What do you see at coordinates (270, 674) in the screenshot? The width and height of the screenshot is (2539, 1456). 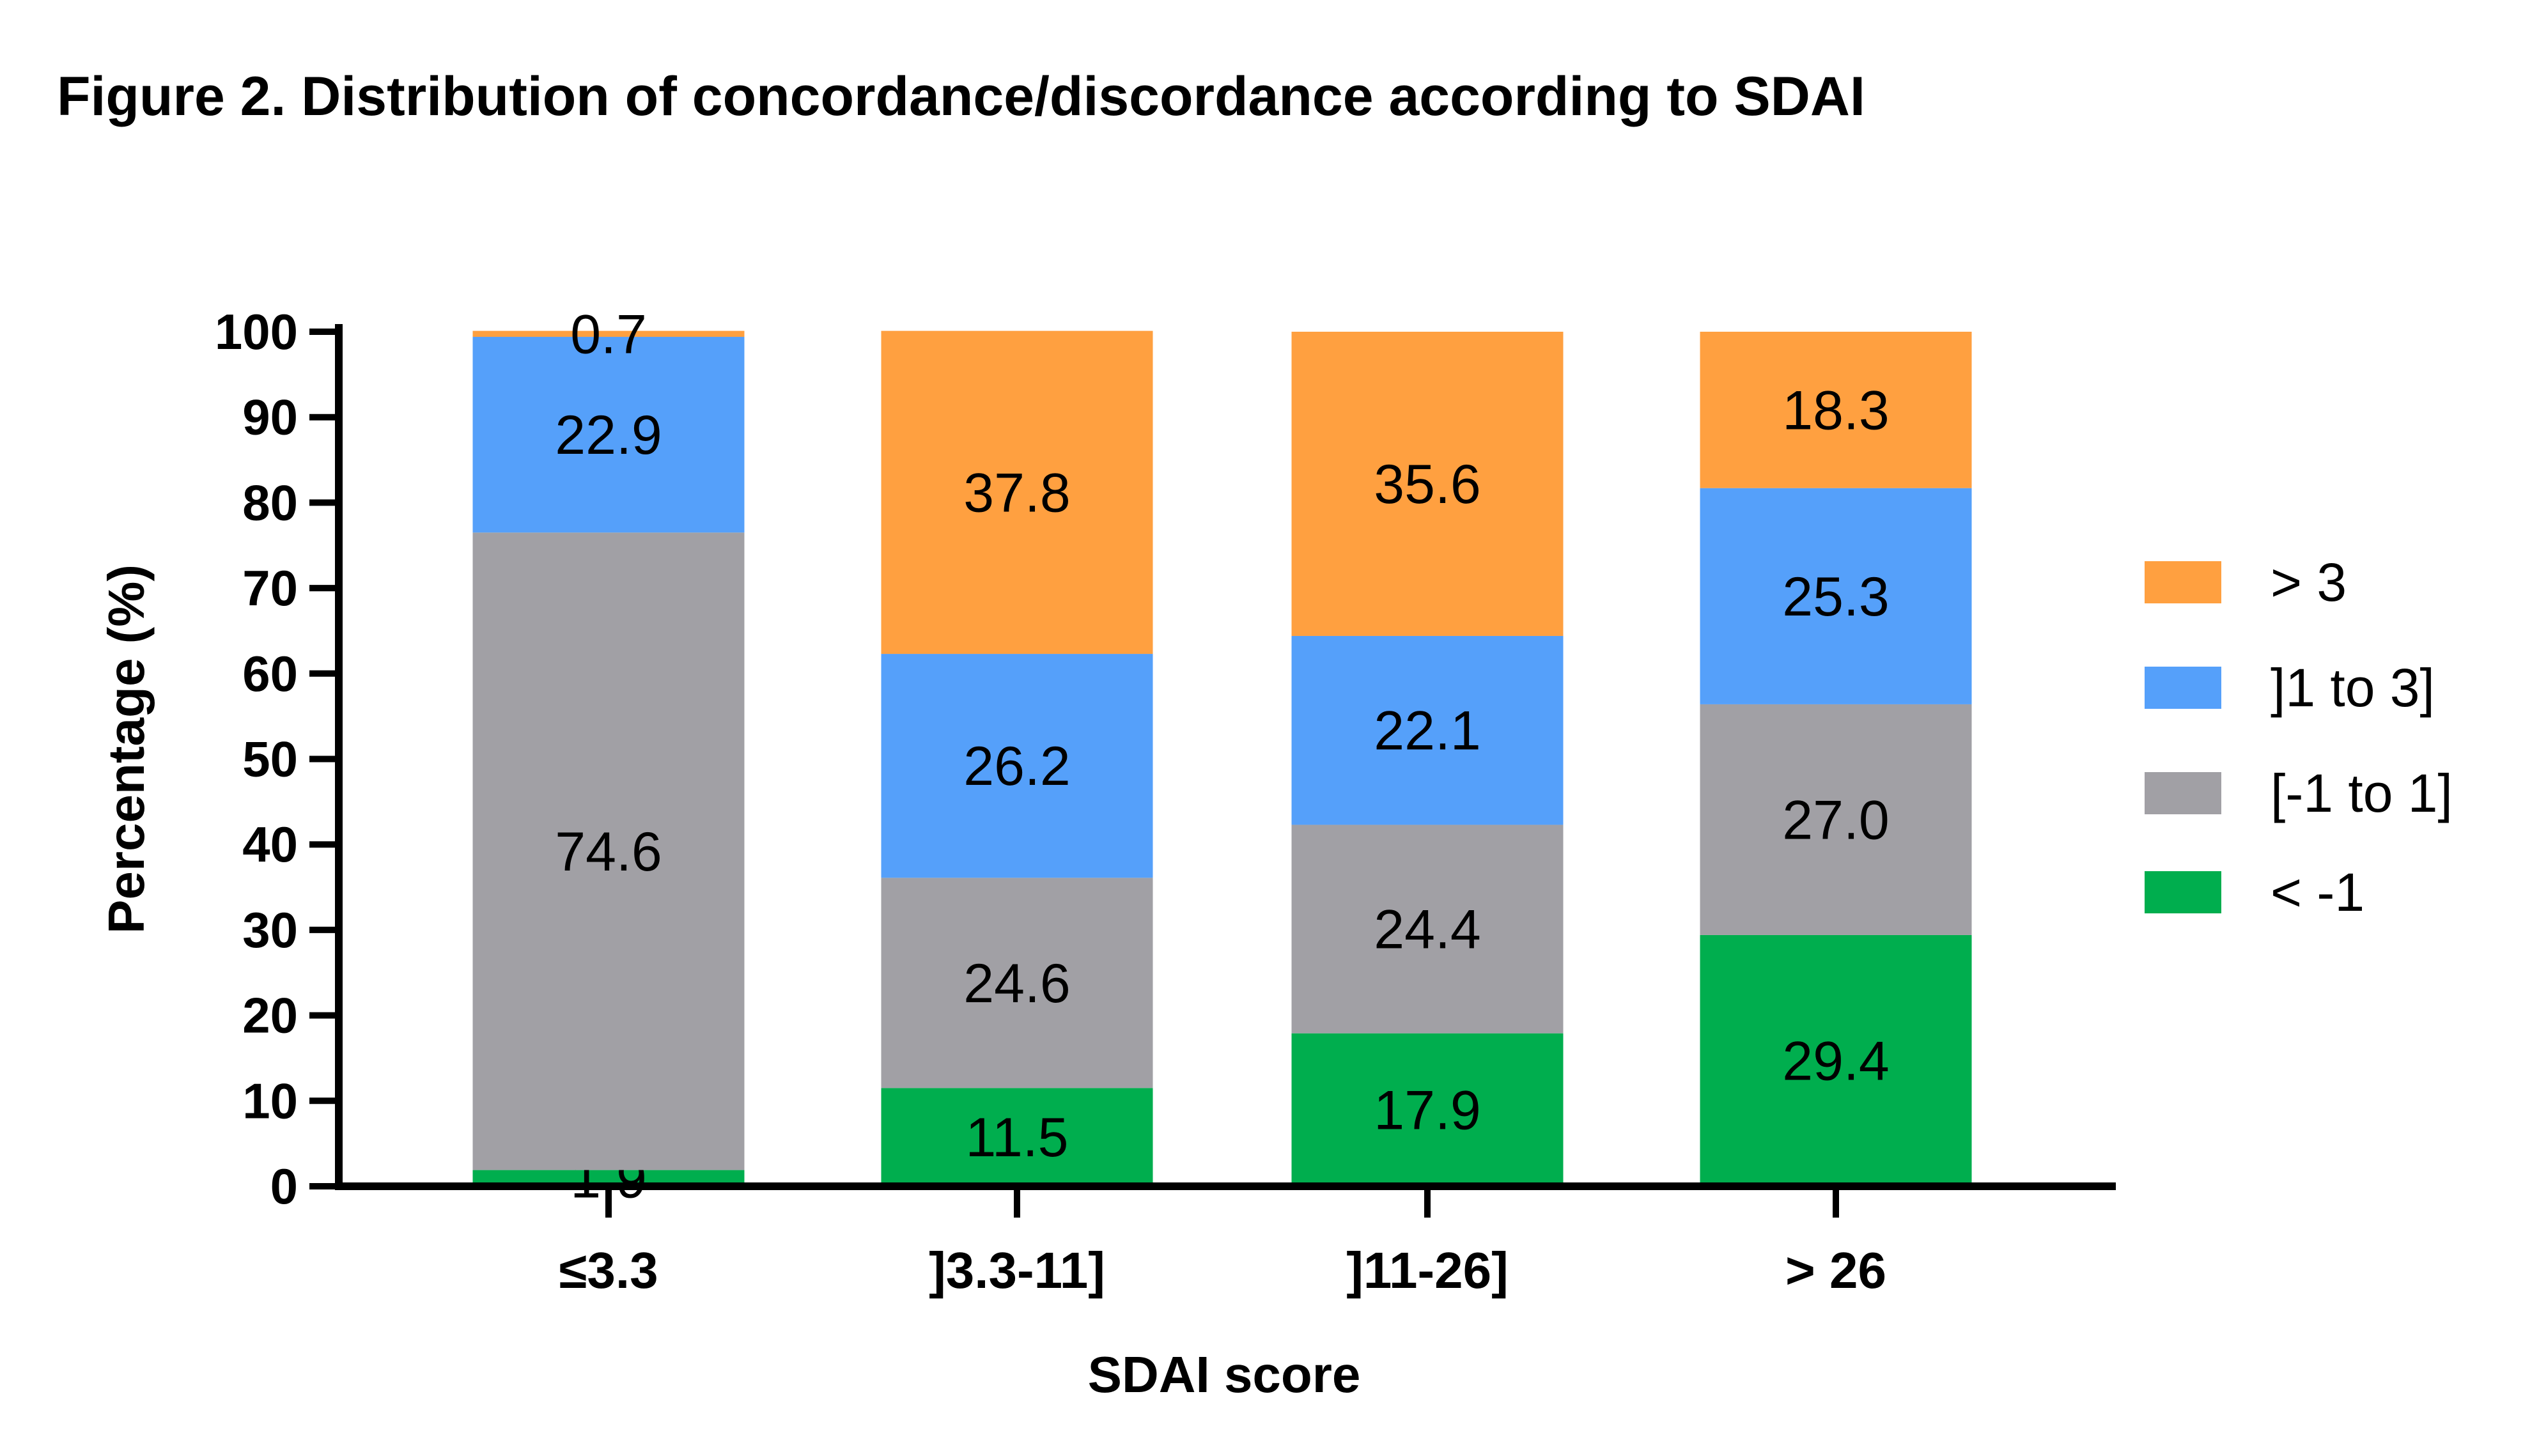 I see `y-tick-label: 60` at bounding box center [270, 674].